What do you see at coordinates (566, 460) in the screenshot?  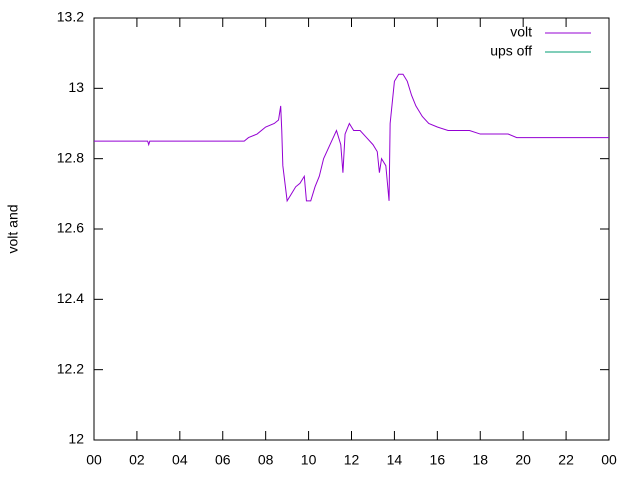 I see `x-tick-label: 22` at bounding box center [566, 460].